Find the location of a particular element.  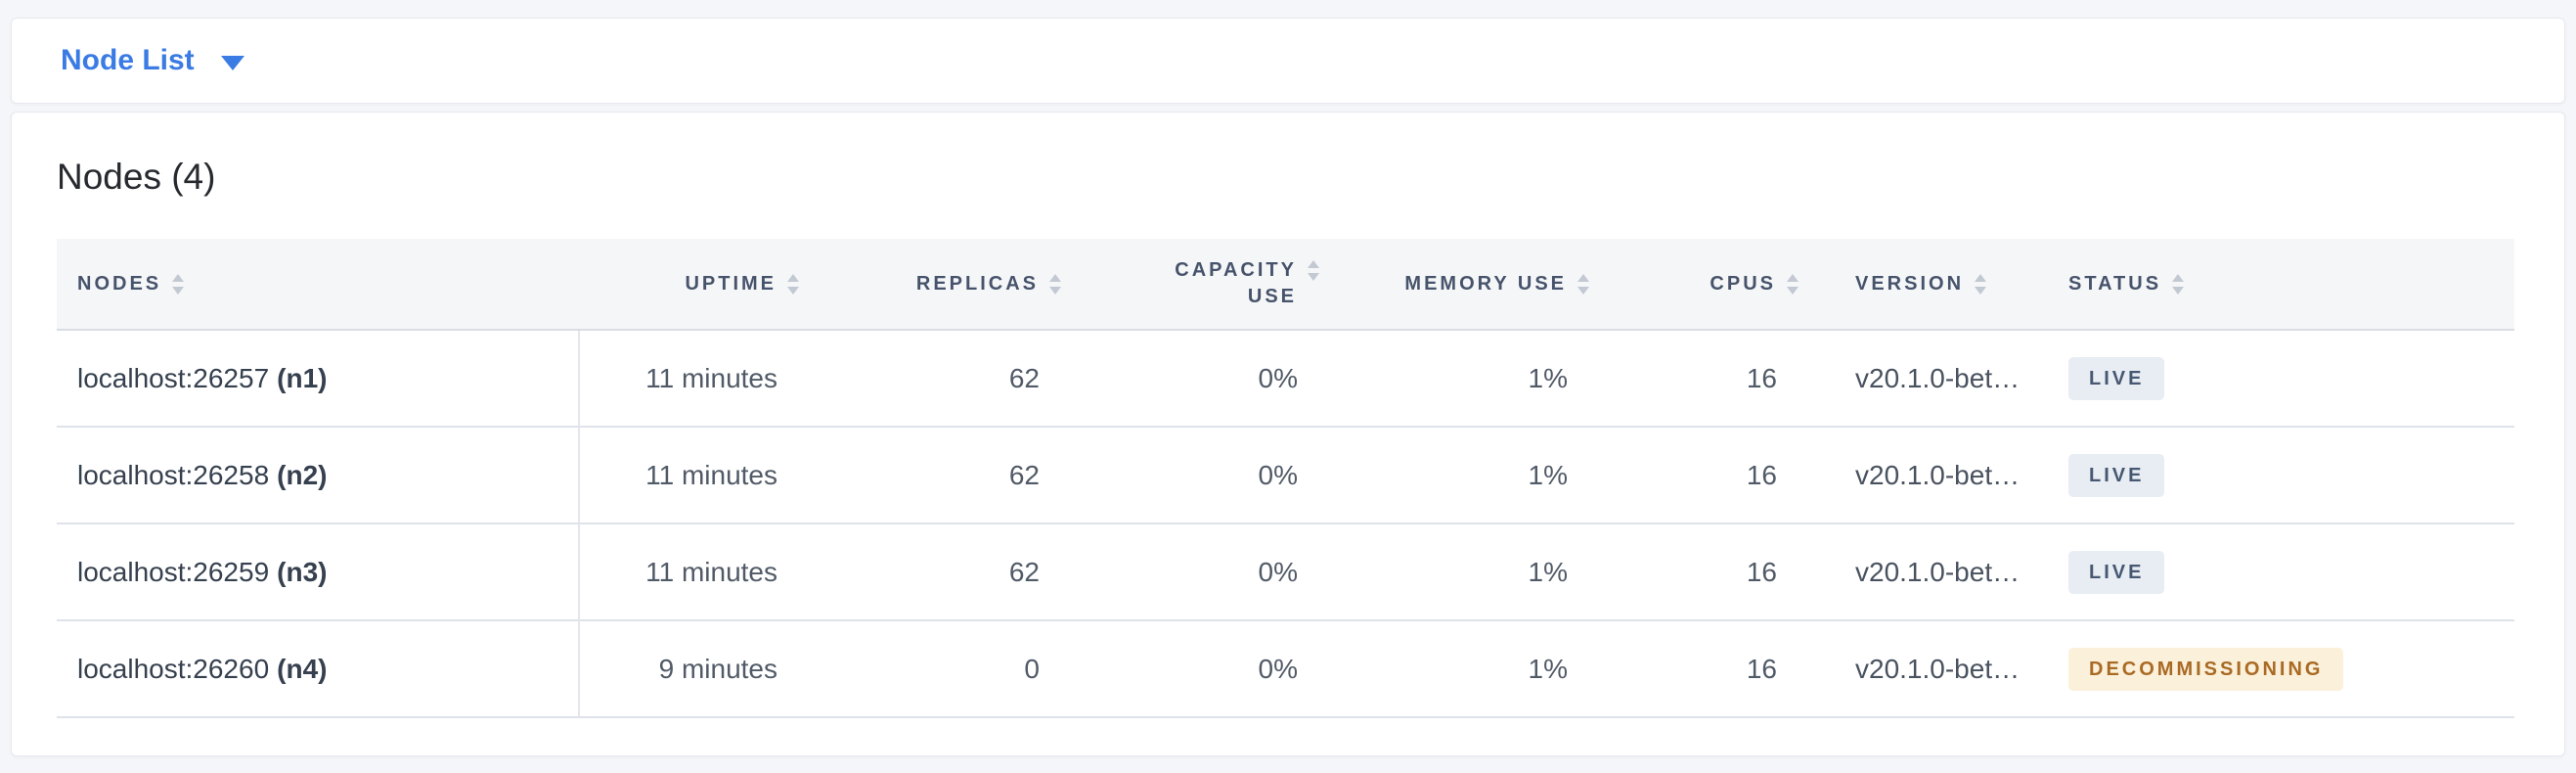

column-label: CPUs is located at coordinates (1743, 284).